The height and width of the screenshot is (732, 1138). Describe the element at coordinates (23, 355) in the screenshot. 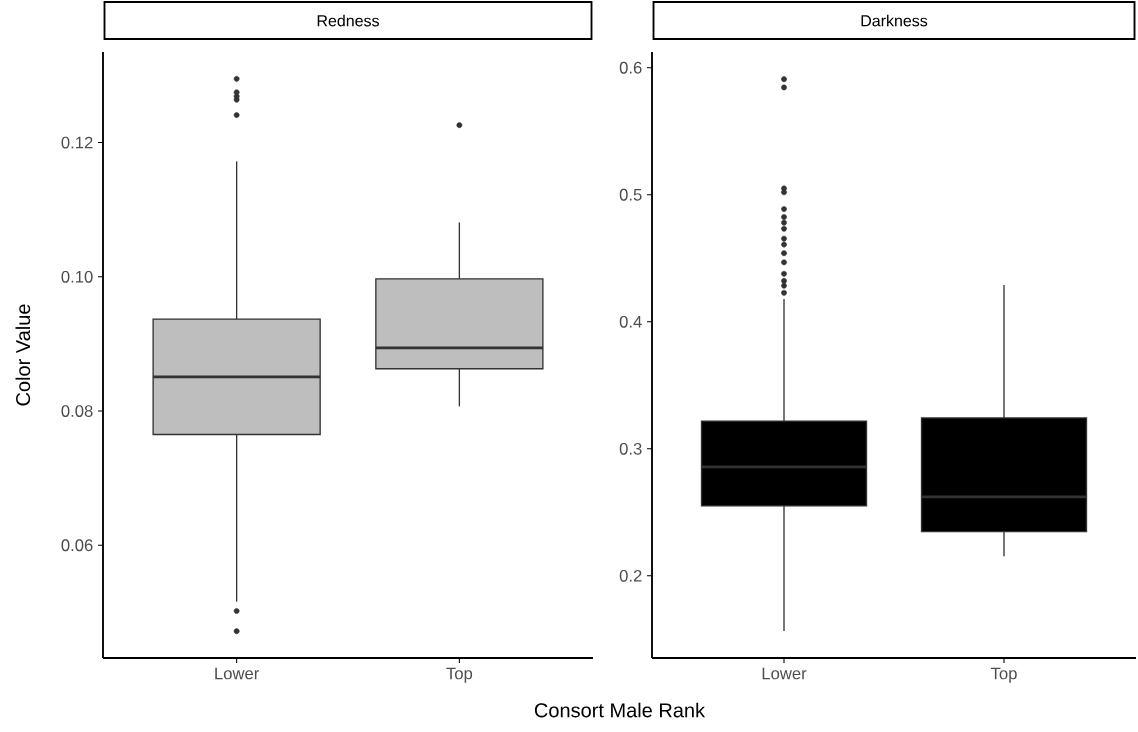

I see `y-axis-title: Color Value` at that location.